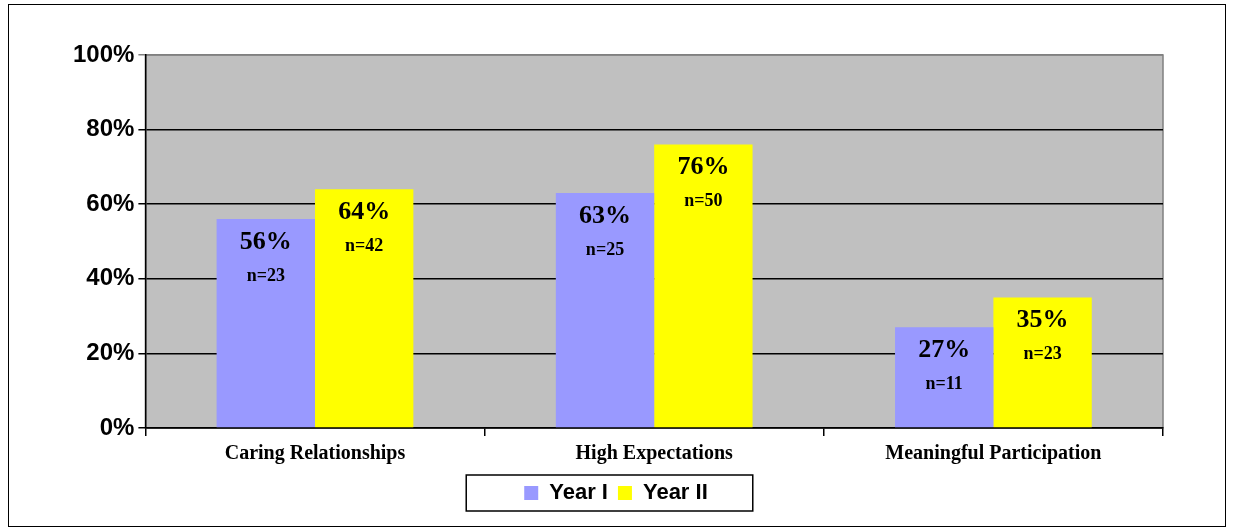  What do you see at coordinates (1042, 334) in the screenshot?
I see `data-label: 35% n=23` at bounding box center [1042, 334].